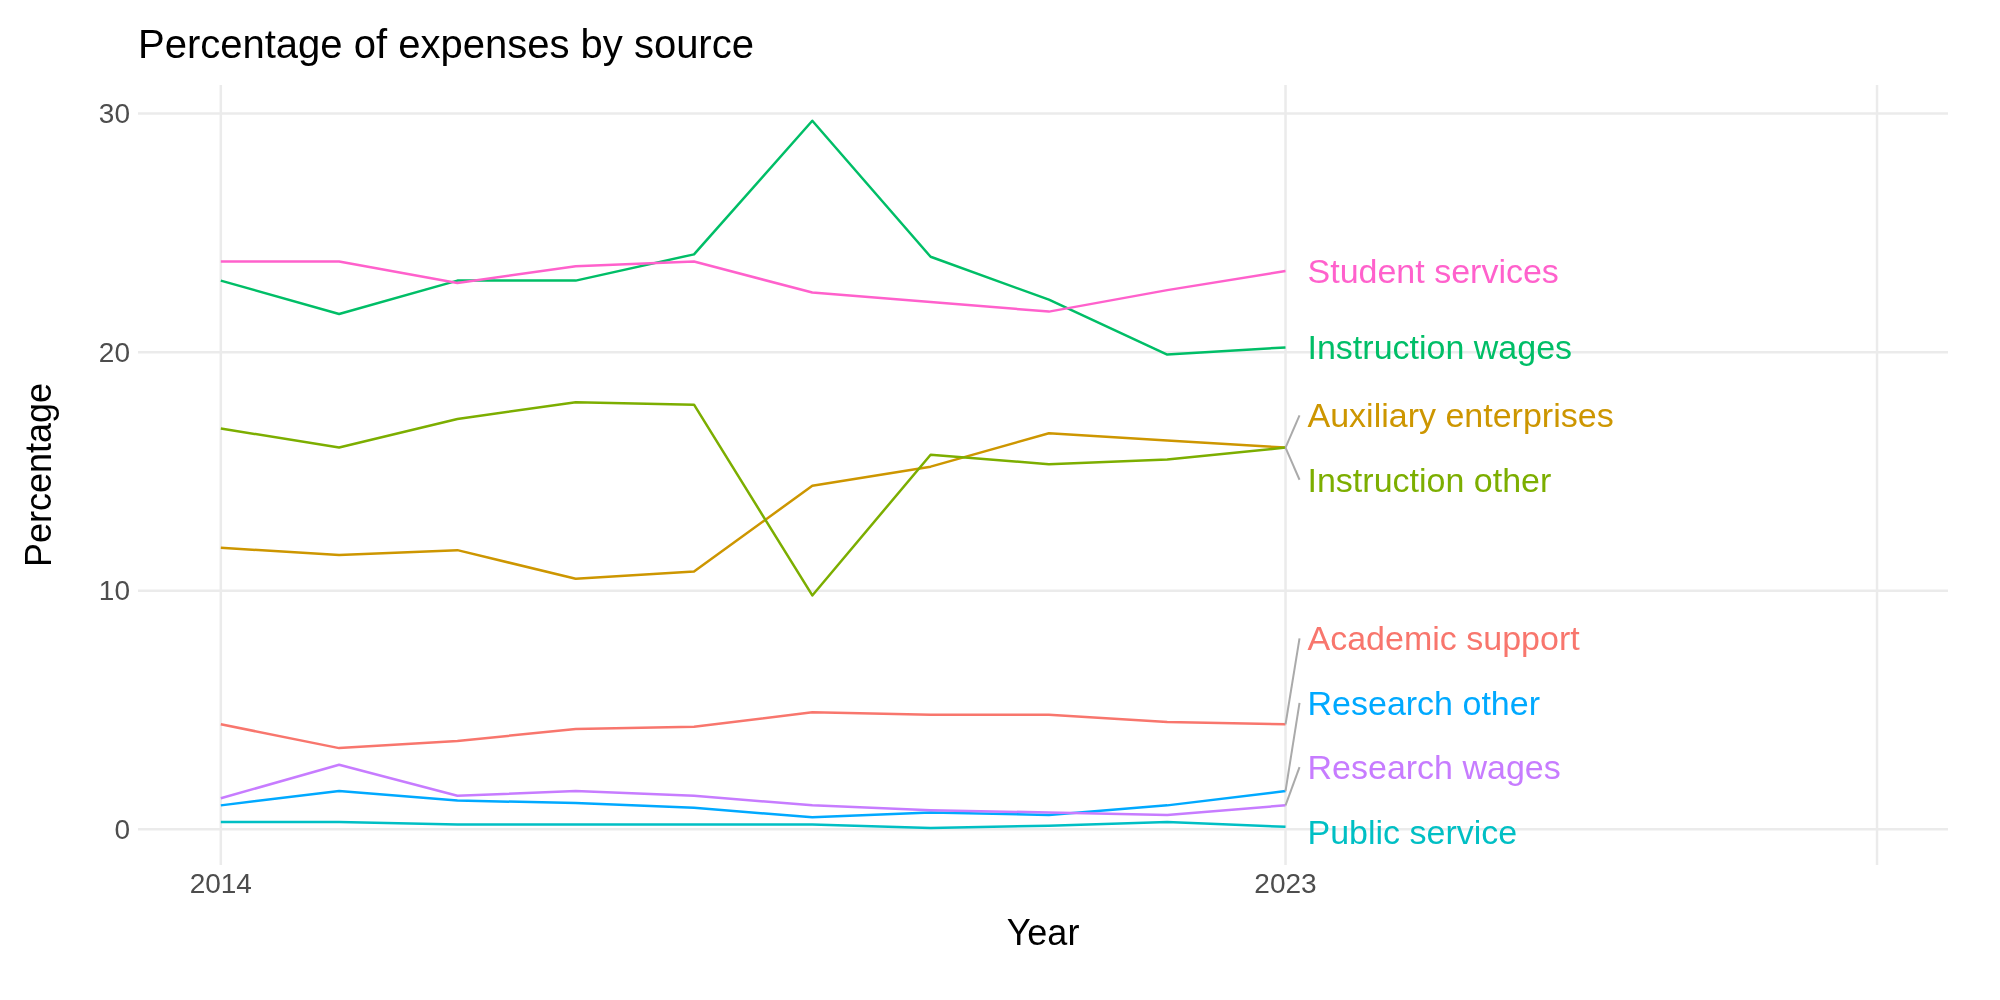 This screenshot has width=2000, height=1000. Describe the element at coordinates (1440, 347) in the screenshot. I see `series-label: Instruction wages` at that location.